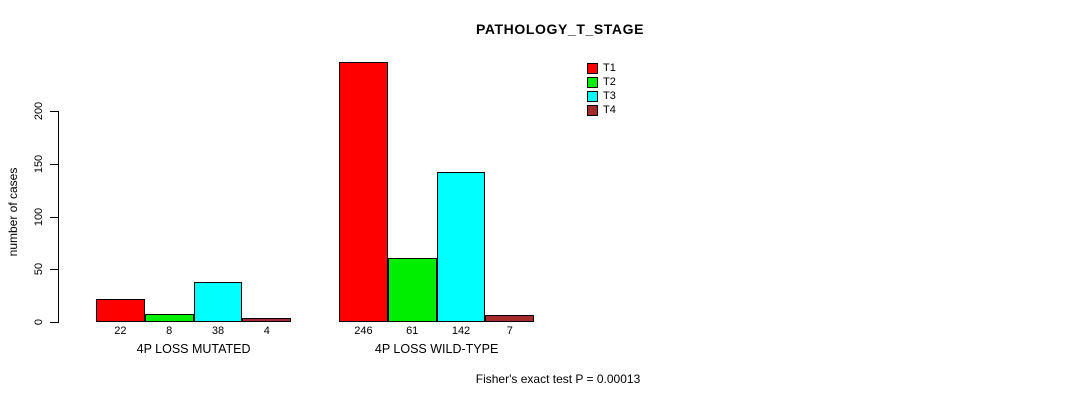 This screenshot has width=1090, height=400. Describe the element at coordinates (267, 320) in the screenshot. I see `bar-t4-mutated` at that location.